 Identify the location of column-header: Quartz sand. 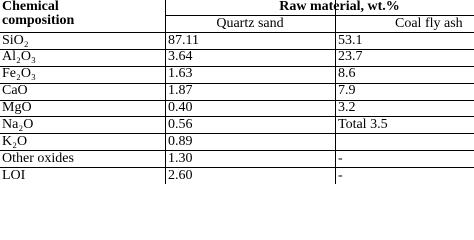
(250, 23).